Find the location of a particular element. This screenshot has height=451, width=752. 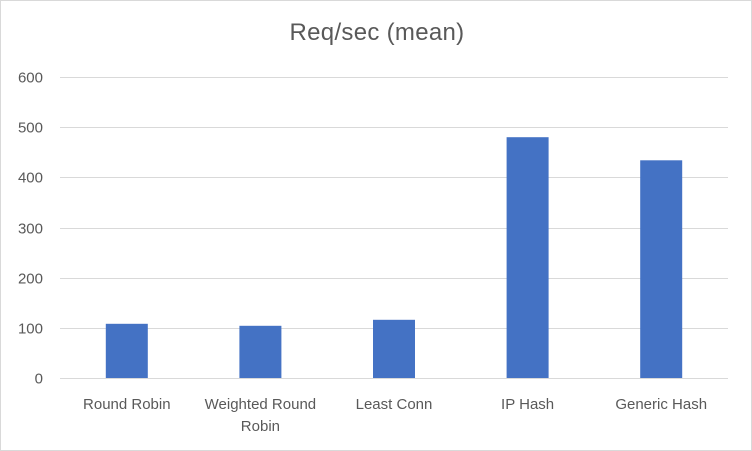

y-axis-ticks: 0 100 200 300 400 500 600 is located at coordinates (30, 229).